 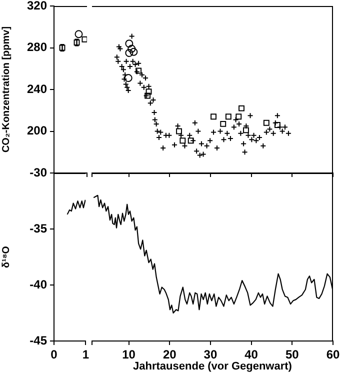 What do you see at coordinates (37, 6) in the screenshot?
I see `y-tick-label: 320` at bounding box center [37, 6].